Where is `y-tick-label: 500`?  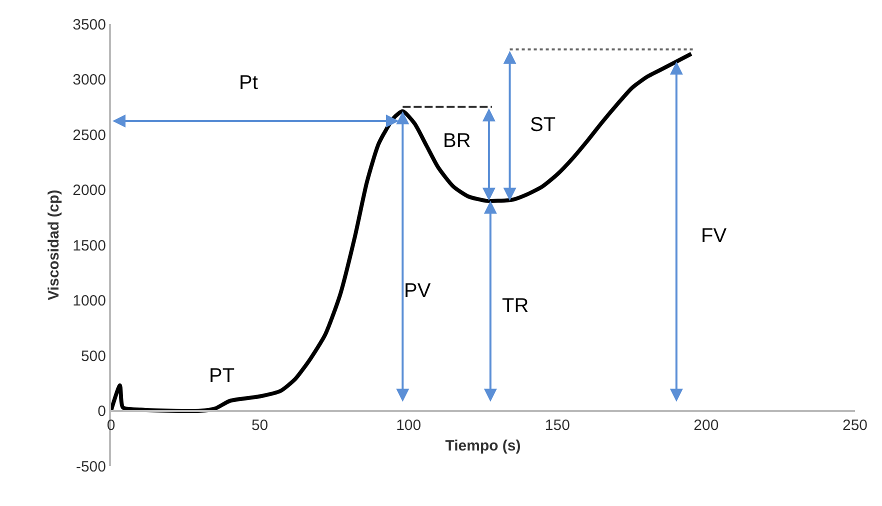
y-tick-label: 500 is located at coordinates (93, 356).